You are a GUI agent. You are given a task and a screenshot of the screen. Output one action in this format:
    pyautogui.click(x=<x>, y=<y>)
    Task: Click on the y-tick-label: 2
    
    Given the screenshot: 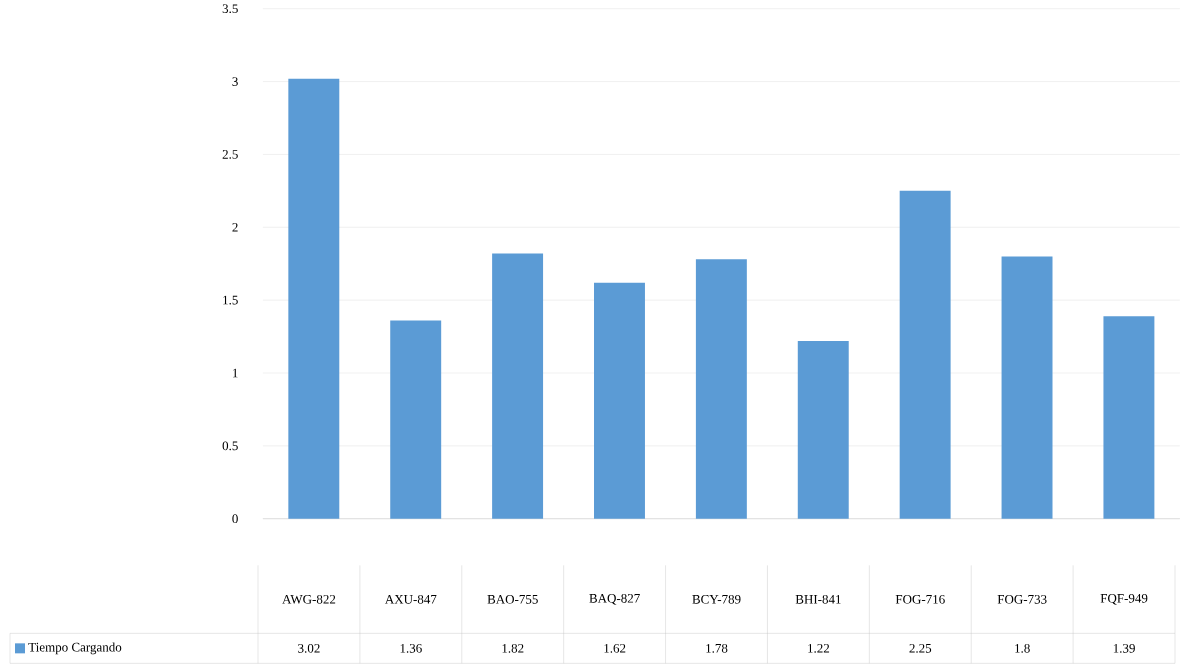 What is the action you would take?
    pyautogui.click(x=235, y=227)
    